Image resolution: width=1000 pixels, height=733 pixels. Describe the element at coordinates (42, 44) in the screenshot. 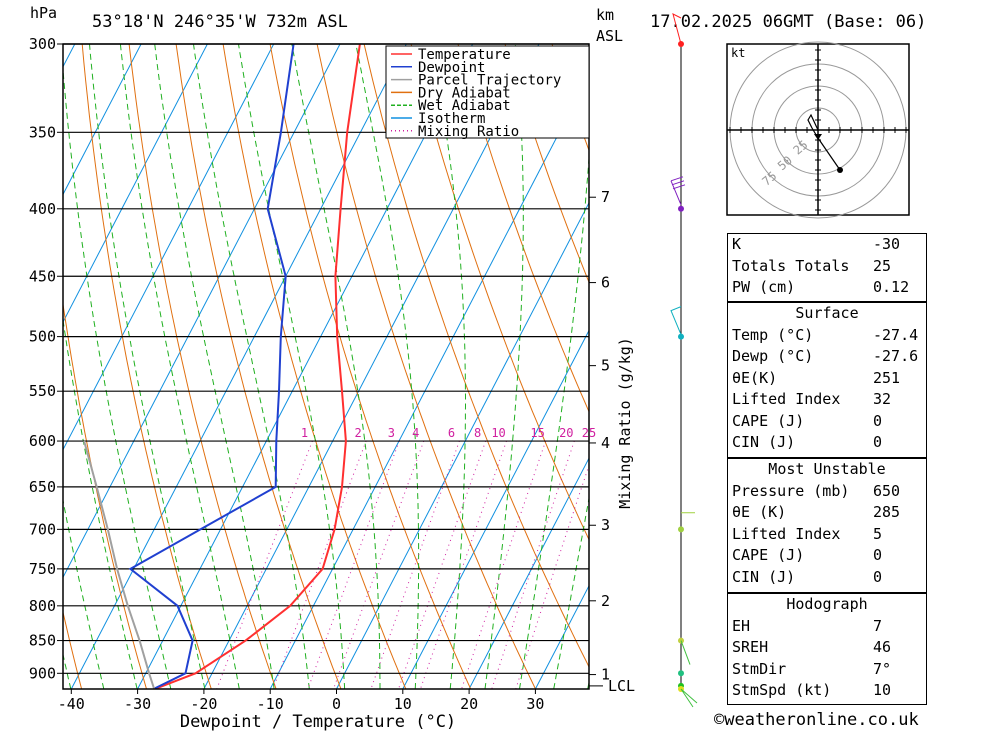

I see `pressure-tick-label: 300` at that location.